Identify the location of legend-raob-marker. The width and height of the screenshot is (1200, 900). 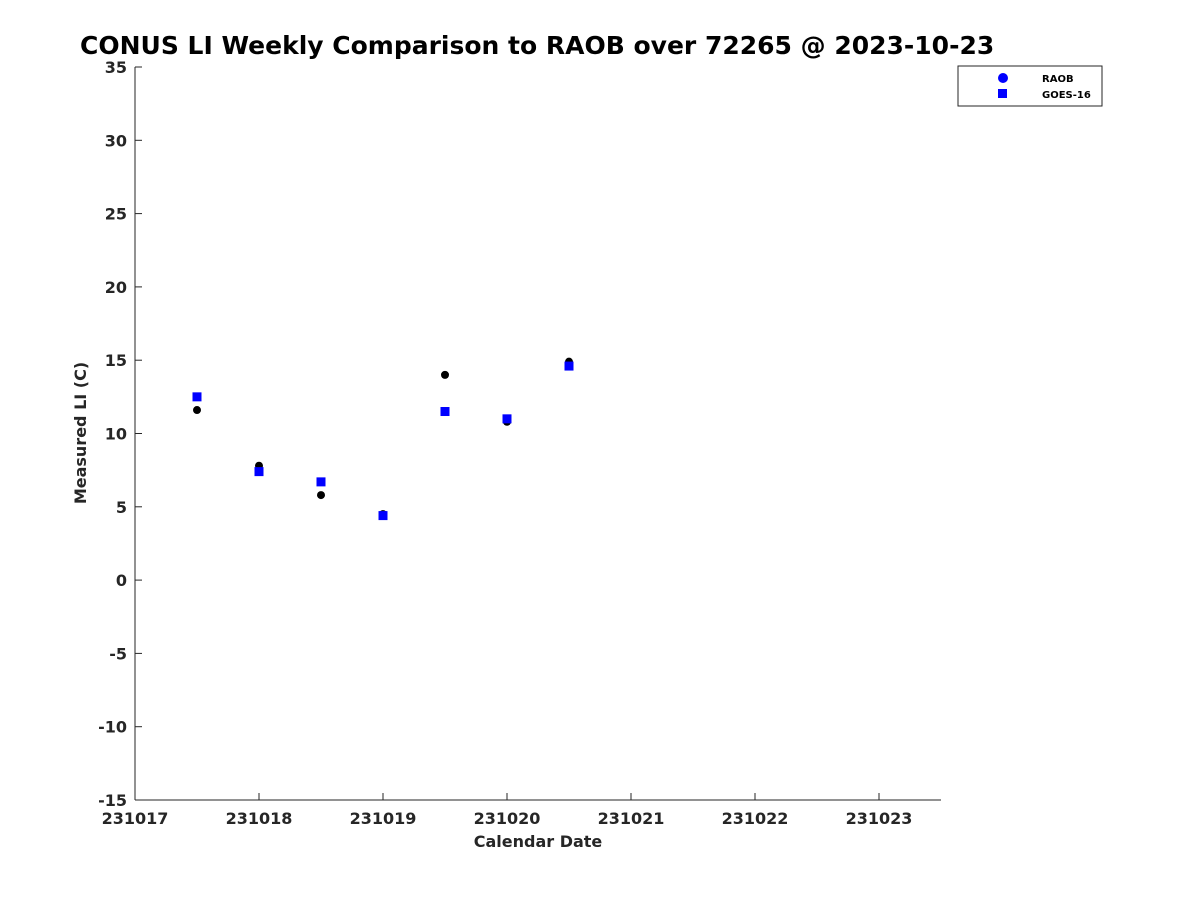
(1003, 78).